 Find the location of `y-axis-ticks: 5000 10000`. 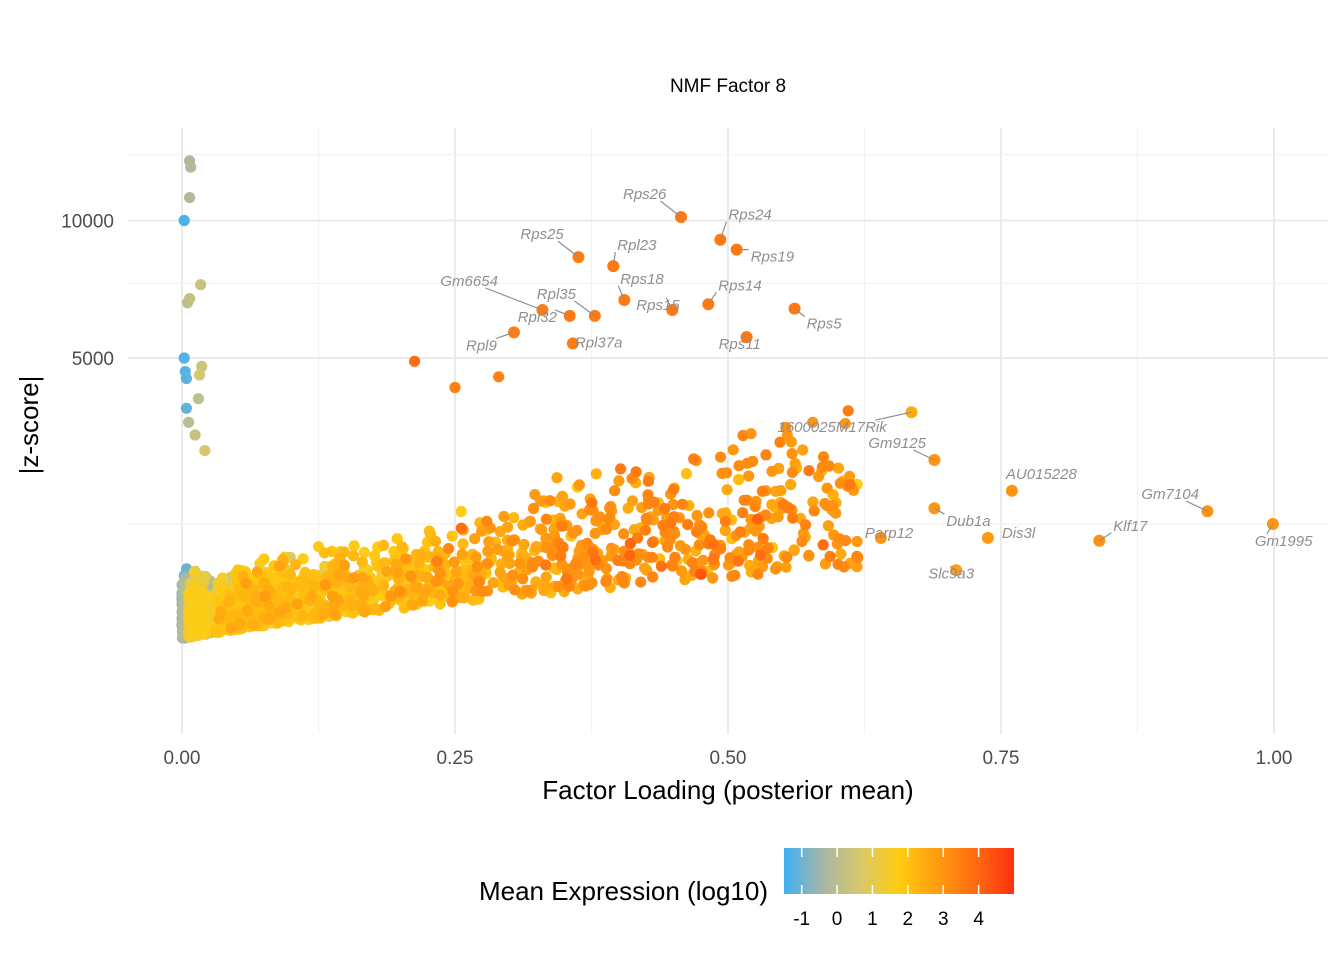

y-axis-ticks: 5000 10000 is located at coordinates (87, 290).